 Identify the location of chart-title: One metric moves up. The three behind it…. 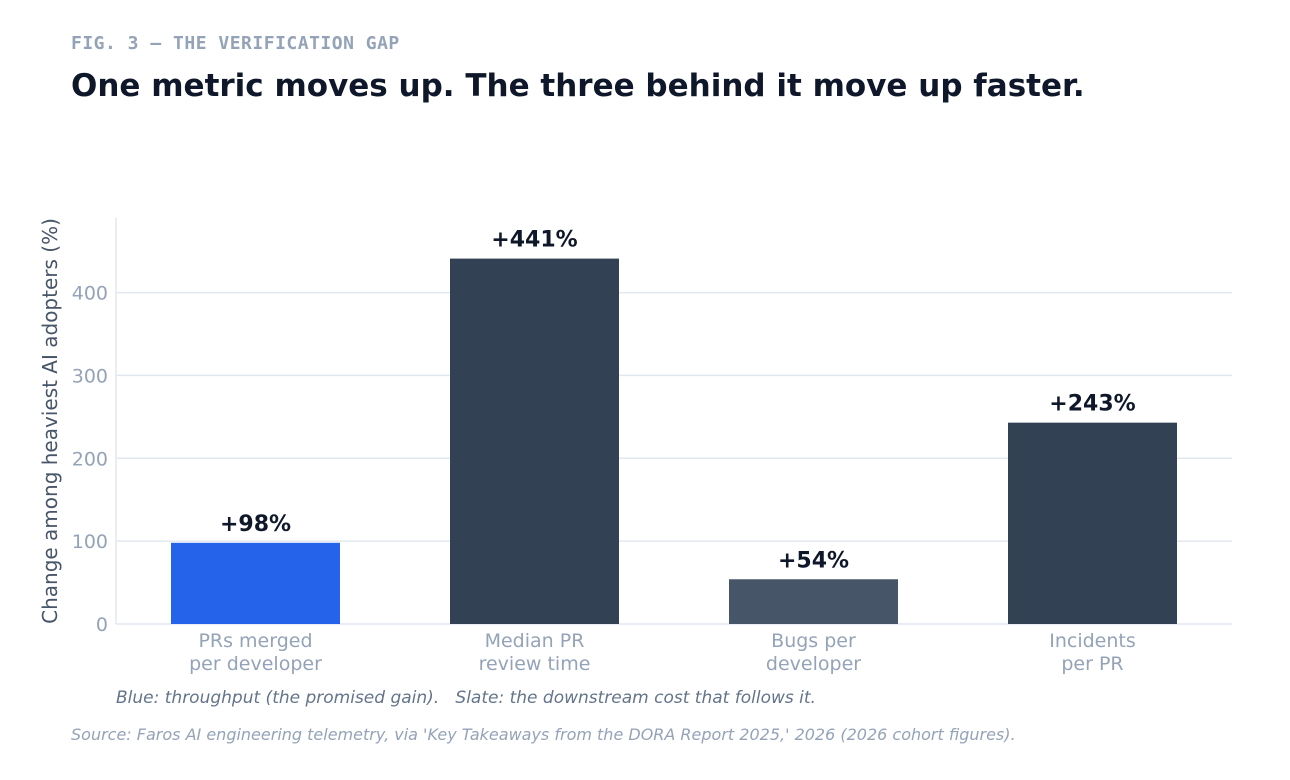
(578, 86).